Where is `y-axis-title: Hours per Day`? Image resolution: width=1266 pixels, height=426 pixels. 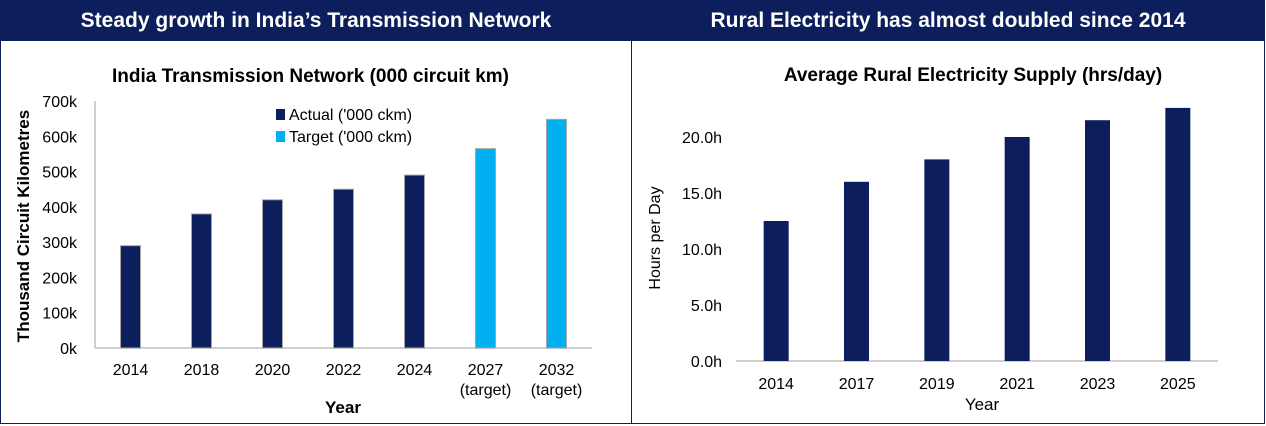 y-axis-title: Hours per Day is located at coordinates (655, 237).